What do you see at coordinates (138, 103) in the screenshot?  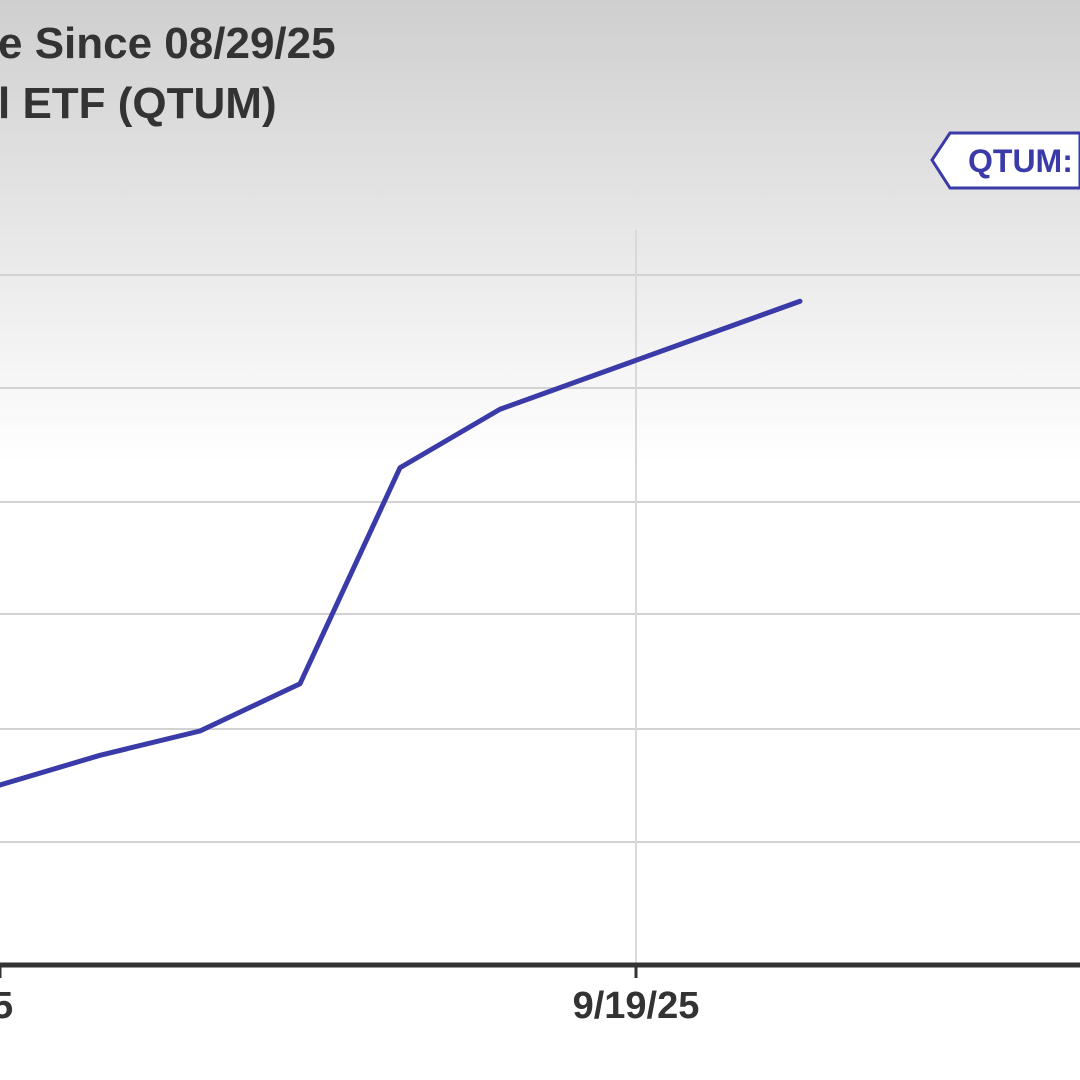 I see `chart-title-line2: l ETF (QTUM)` at bounding box center [138, 103].